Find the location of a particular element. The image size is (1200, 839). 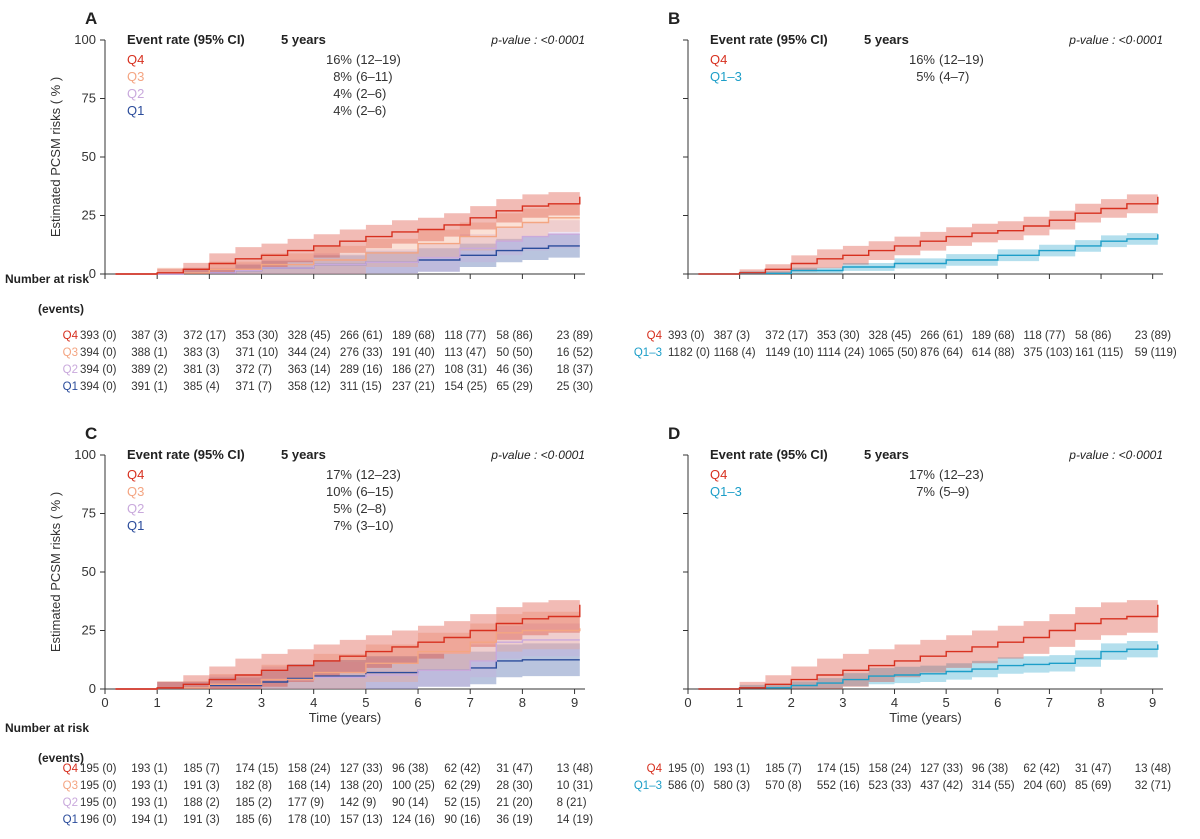

x-tick-label: 4 is located at coordinates (894, 702).